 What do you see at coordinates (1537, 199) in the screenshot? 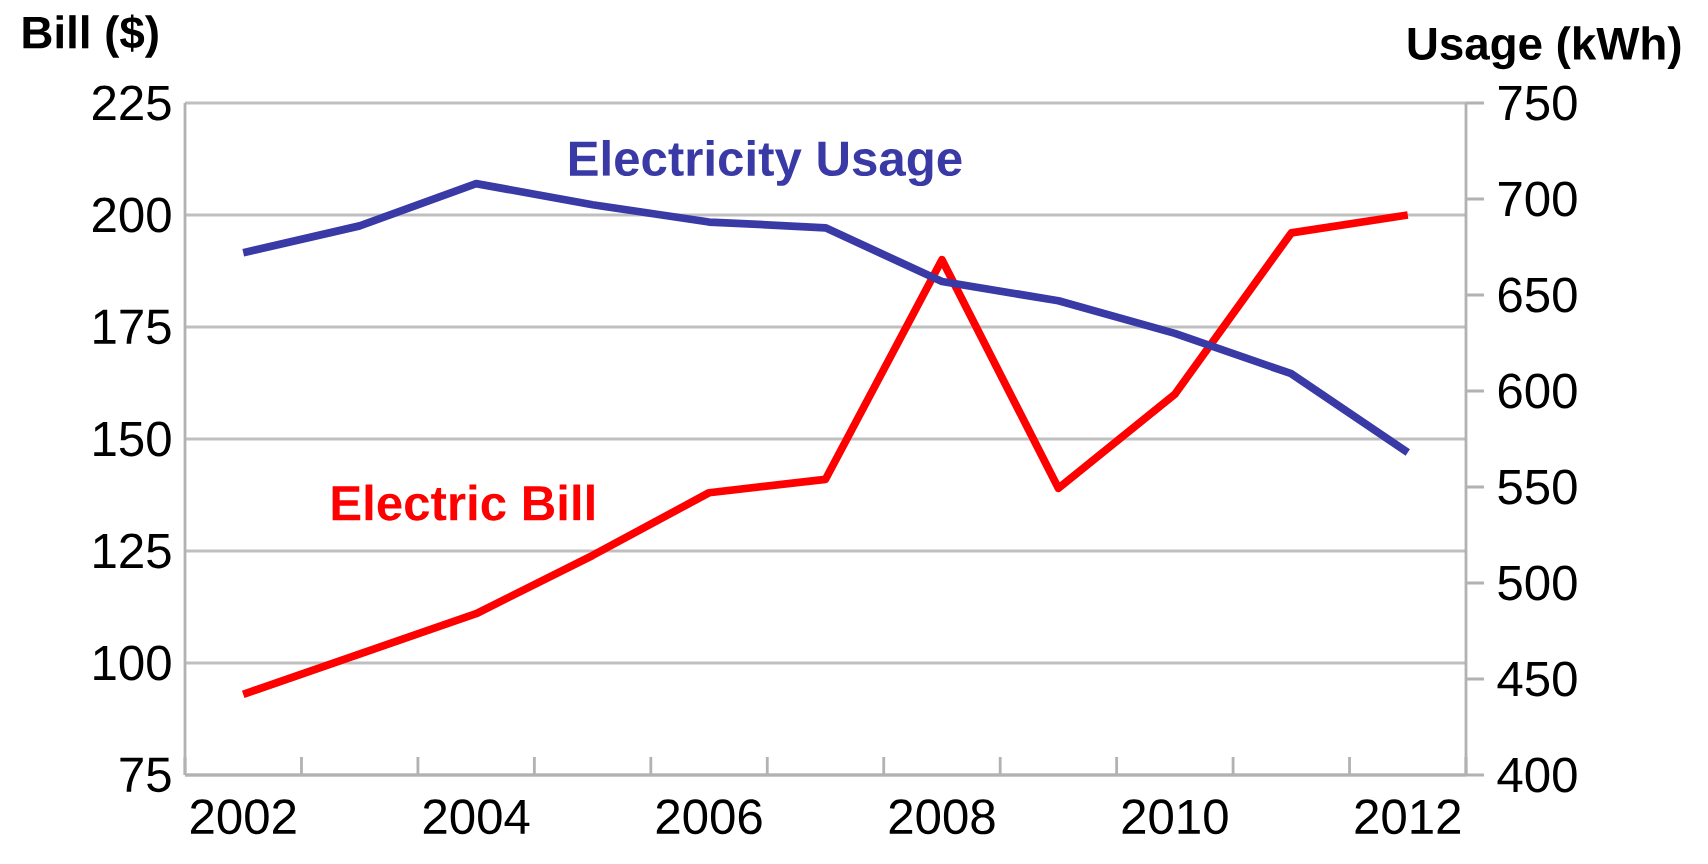
I see `y2-tick-label: 700` at bounding box center [1537, 199].